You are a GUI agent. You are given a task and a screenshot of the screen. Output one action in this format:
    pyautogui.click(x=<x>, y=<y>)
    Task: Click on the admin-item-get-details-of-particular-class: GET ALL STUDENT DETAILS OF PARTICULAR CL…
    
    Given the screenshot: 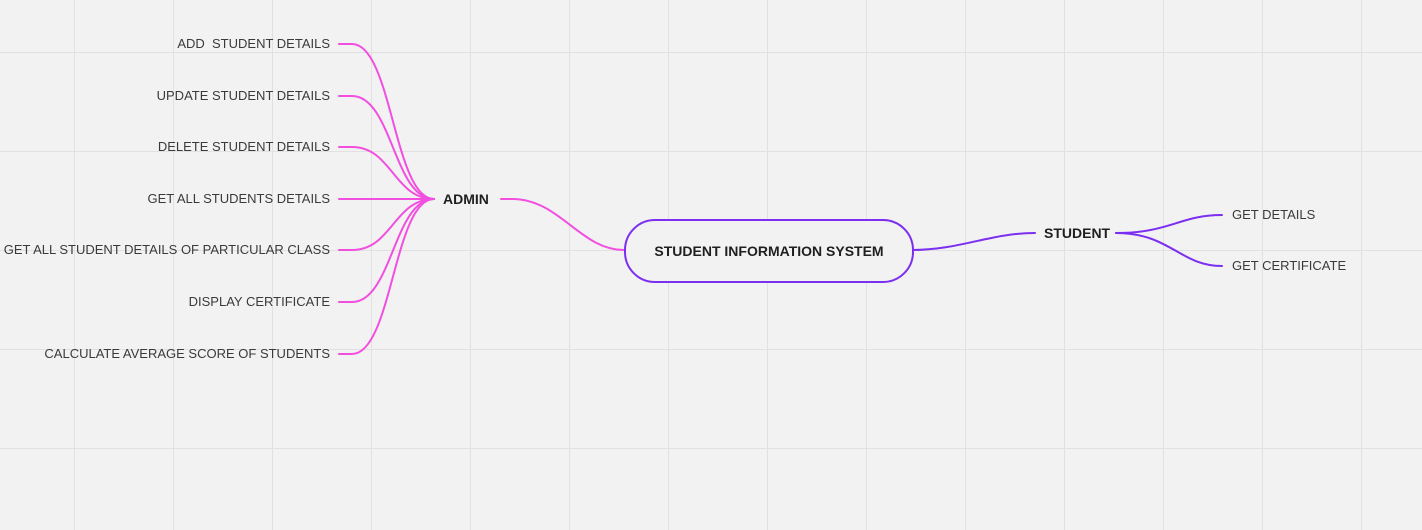 What is the action you would take?
    pyautogui.click(x=167, y=250)
    